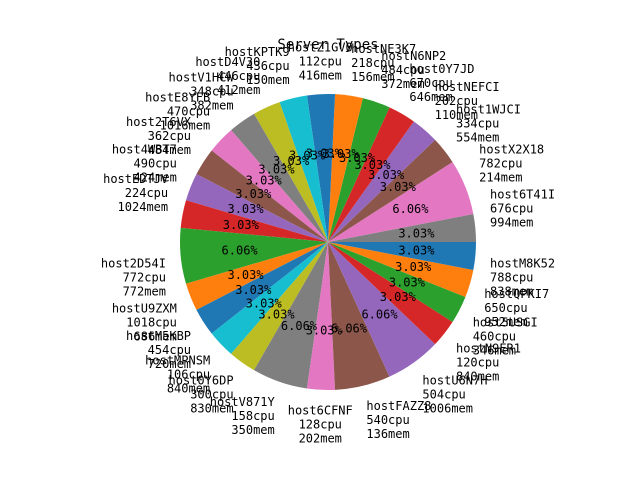  I want to click on slice-label-text: hostEDTJV, so click(135, 179).